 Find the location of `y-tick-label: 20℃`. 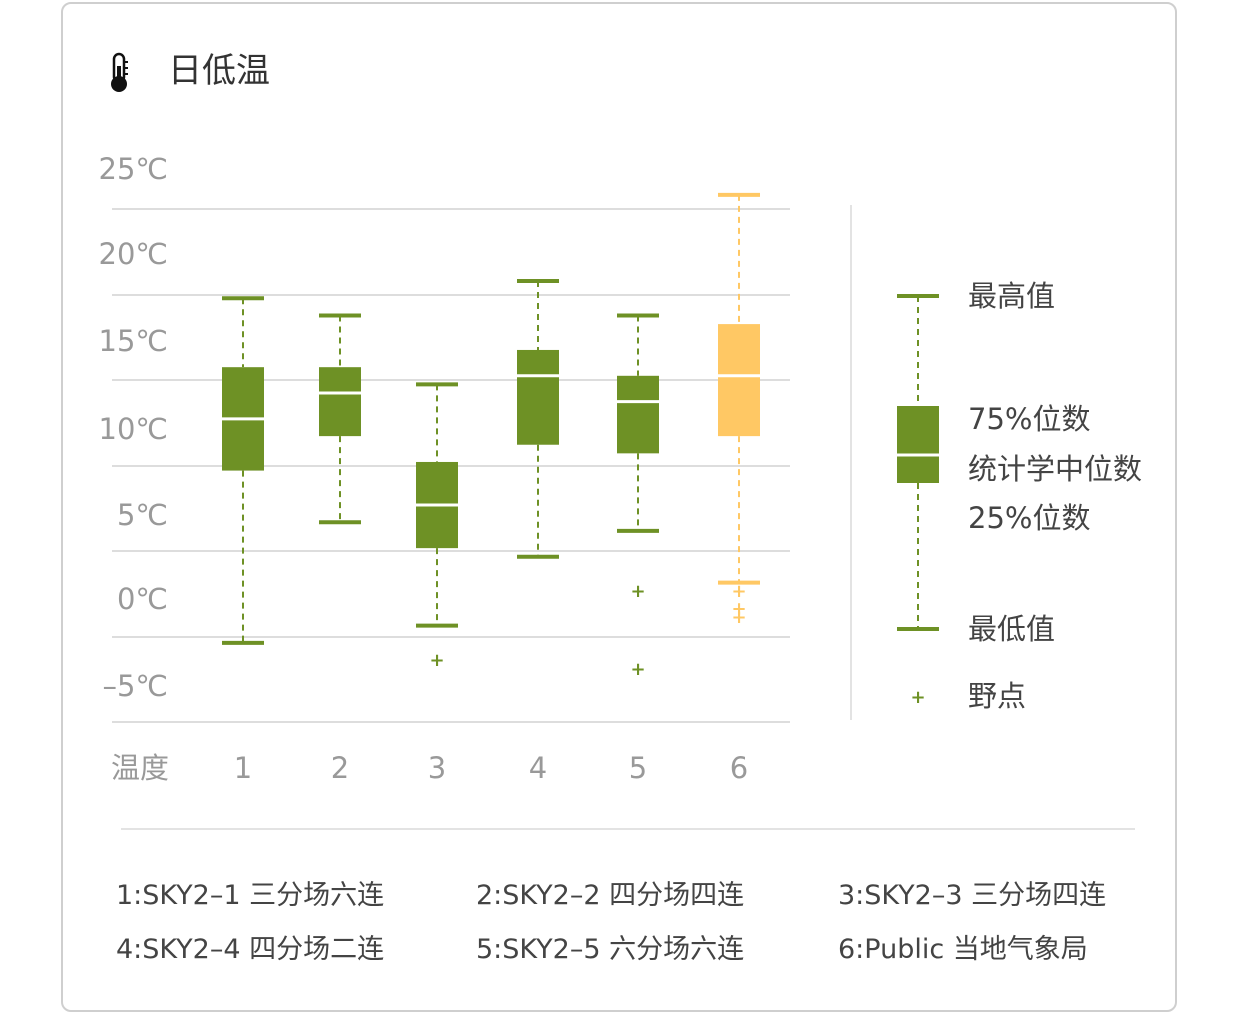

y-tick-label: 20℃ is located at coordinates (133, 254).